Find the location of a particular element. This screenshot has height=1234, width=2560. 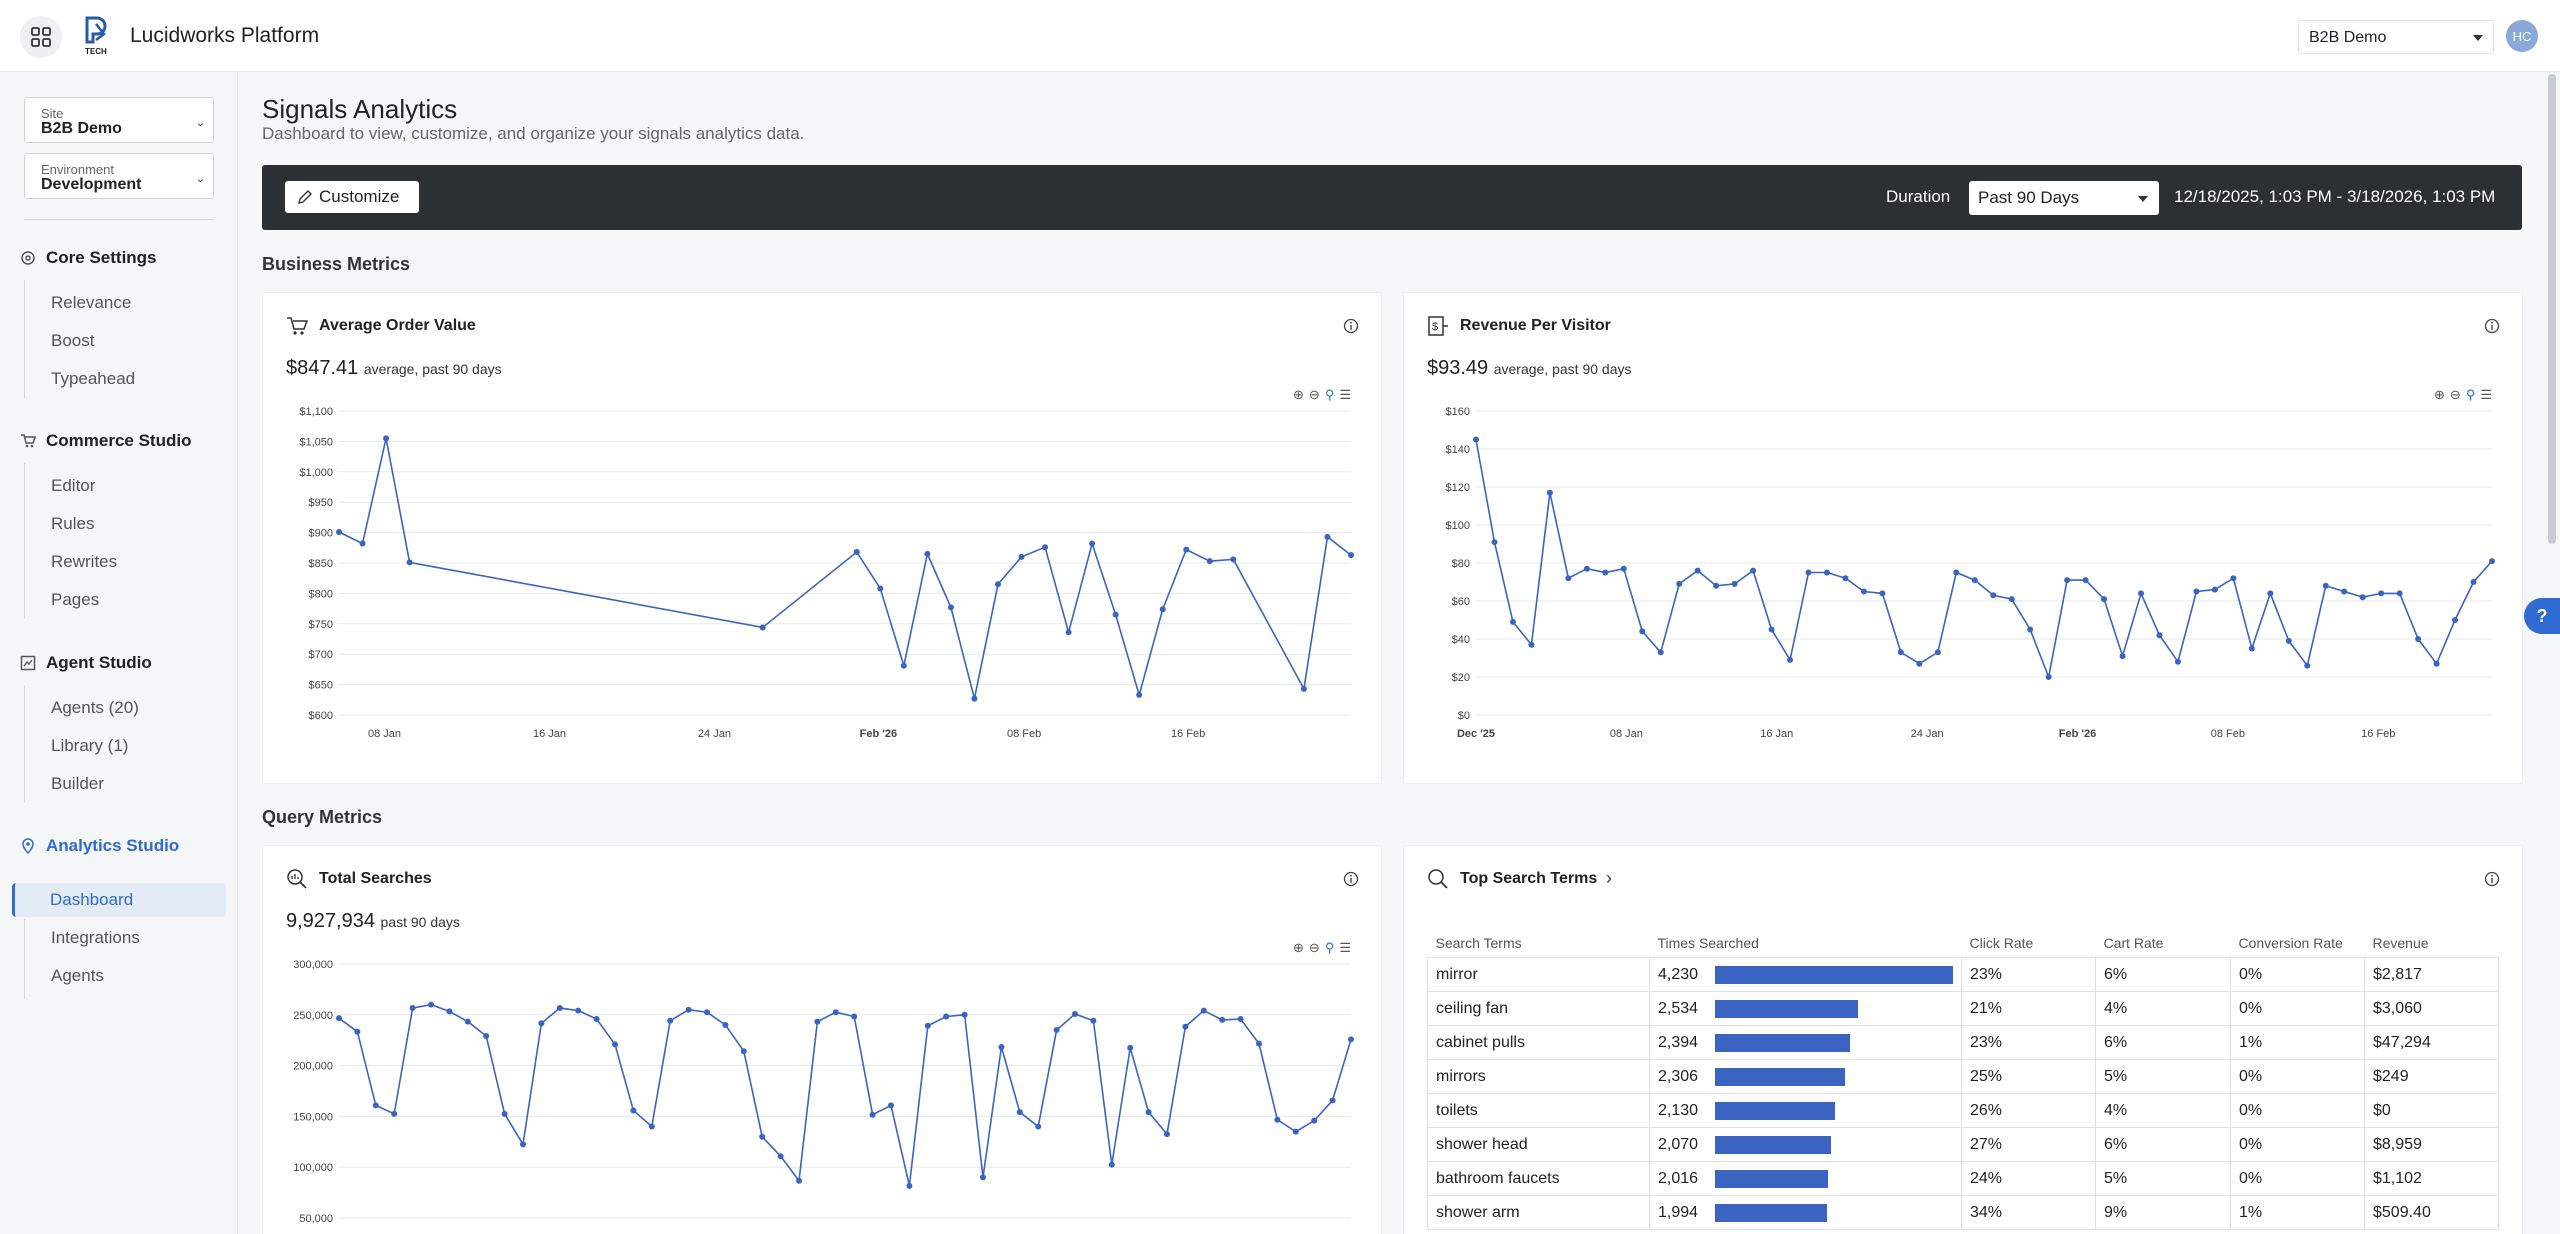

sidebar-item-boost: Boost is located at coordinates (73, 340).